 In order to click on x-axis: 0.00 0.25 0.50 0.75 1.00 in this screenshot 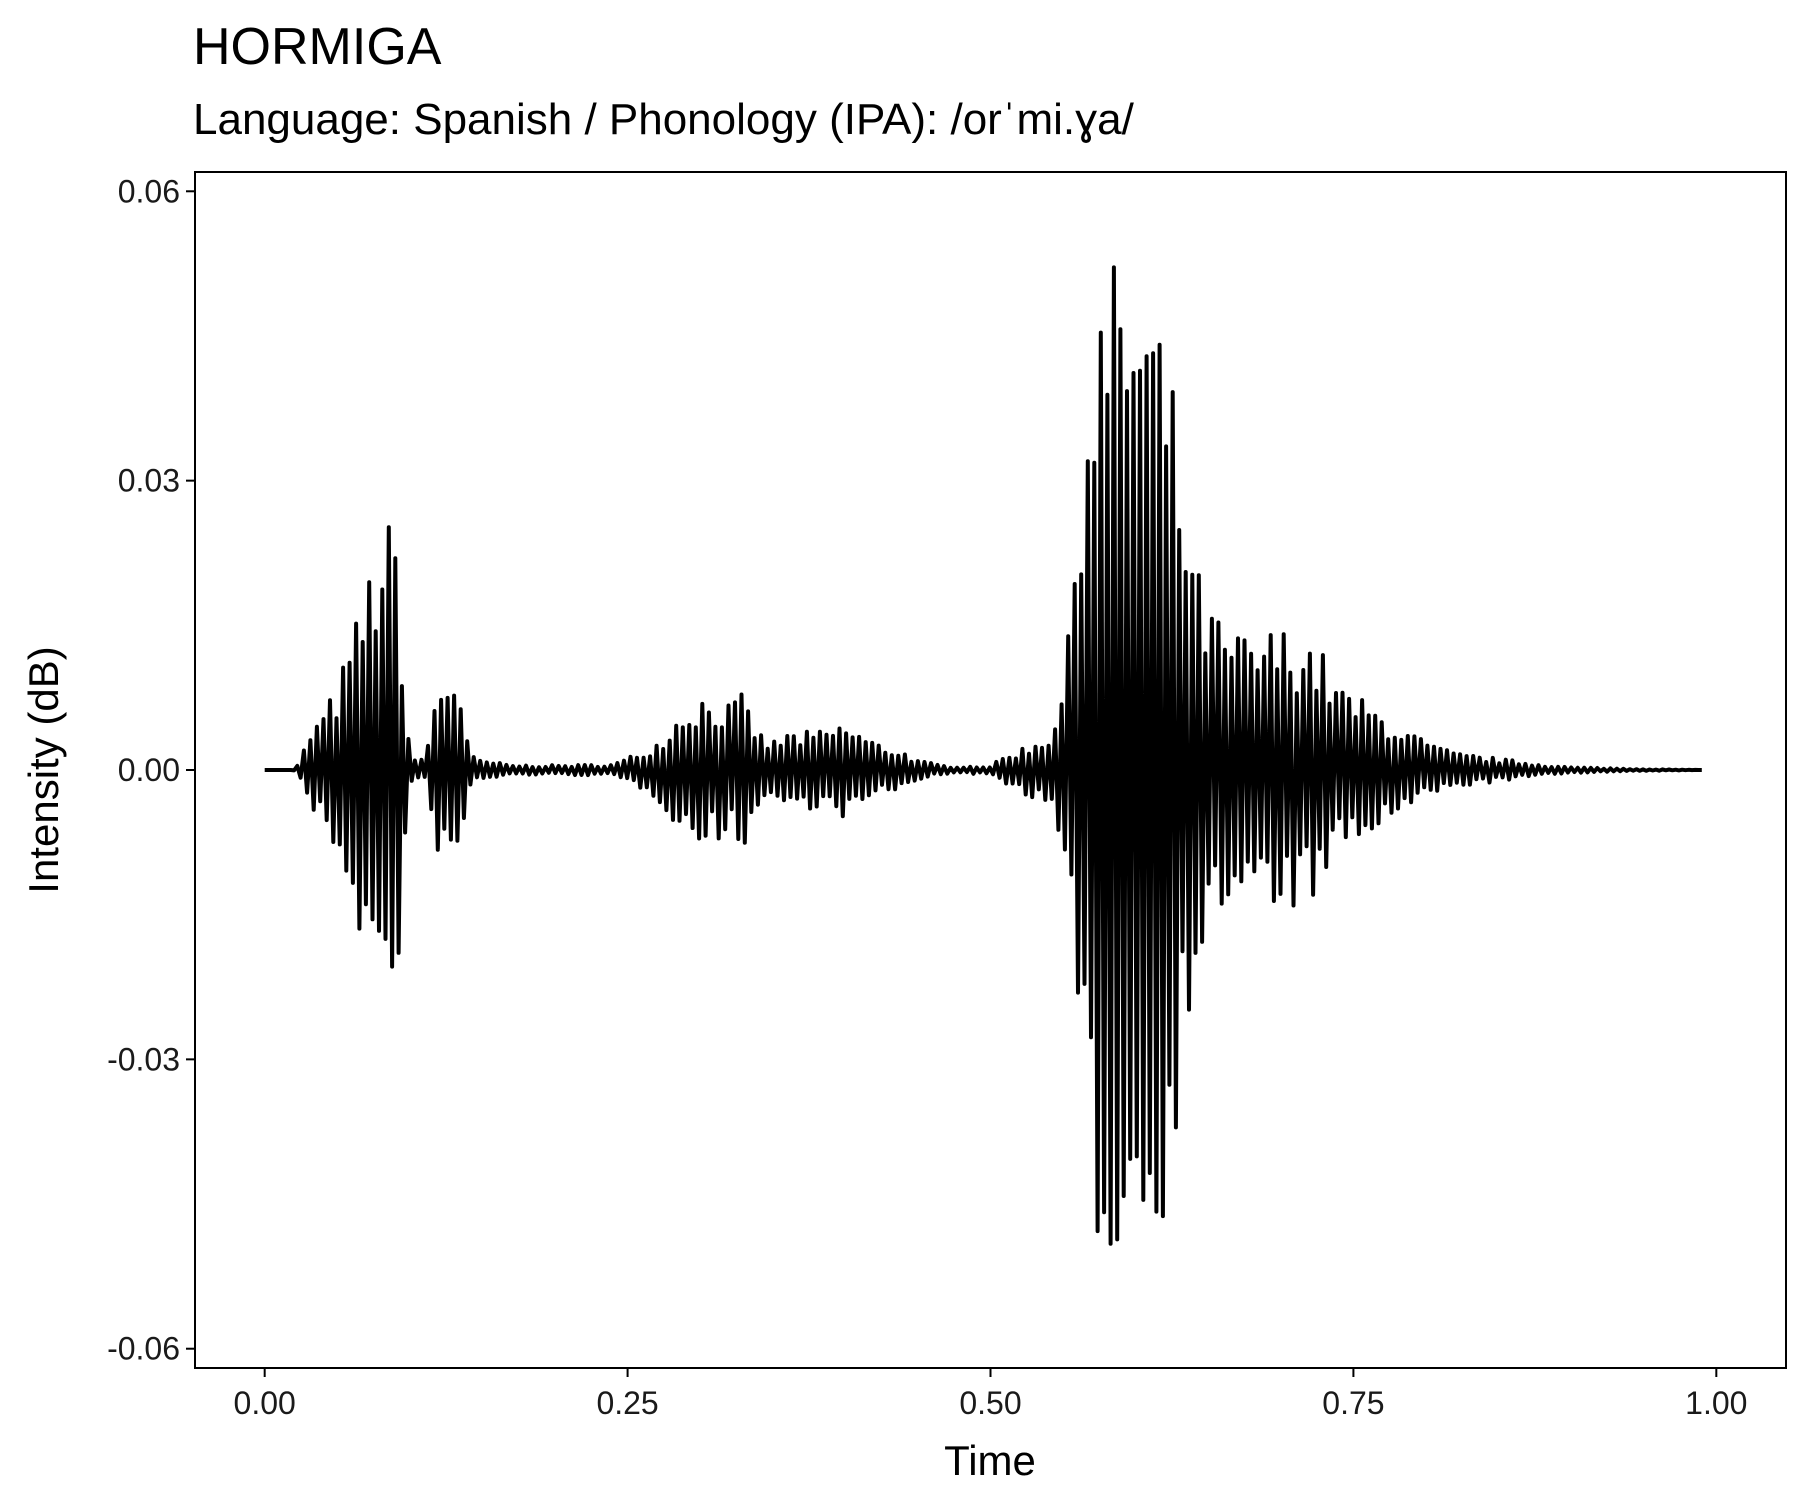, I will do `click(990, 1394)`.